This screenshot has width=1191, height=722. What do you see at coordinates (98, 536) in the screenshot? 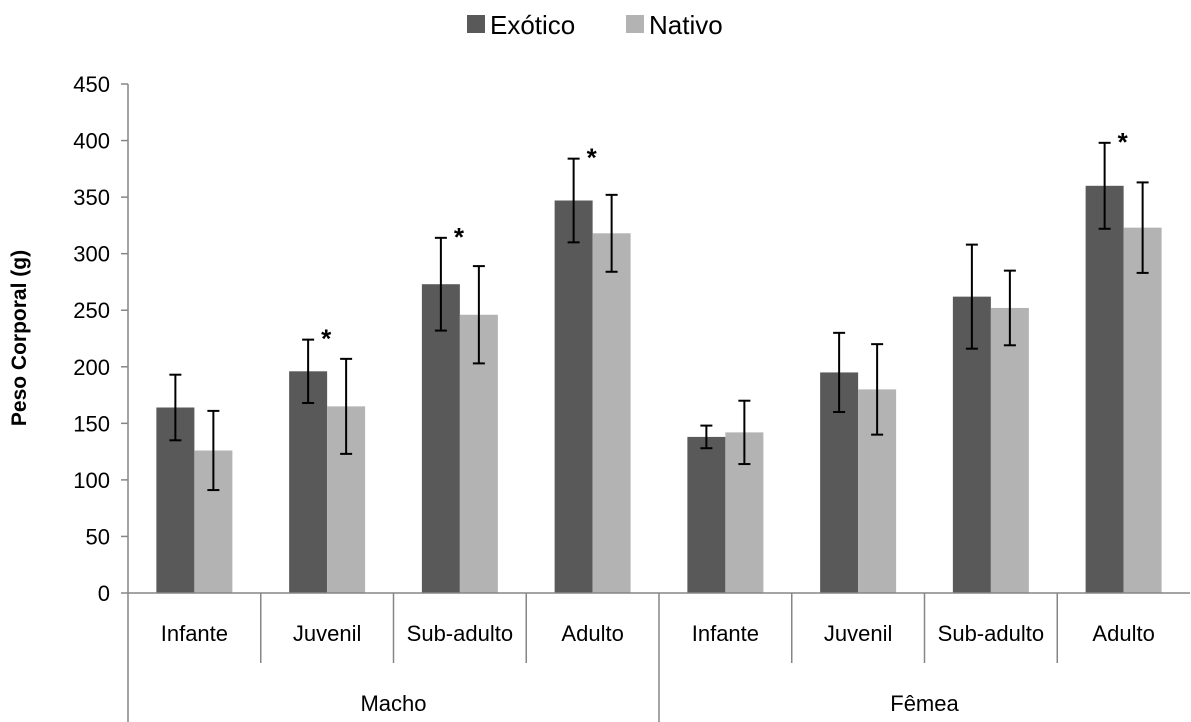
I see `y-tick-label: 50` at bounding box center [98, 536].